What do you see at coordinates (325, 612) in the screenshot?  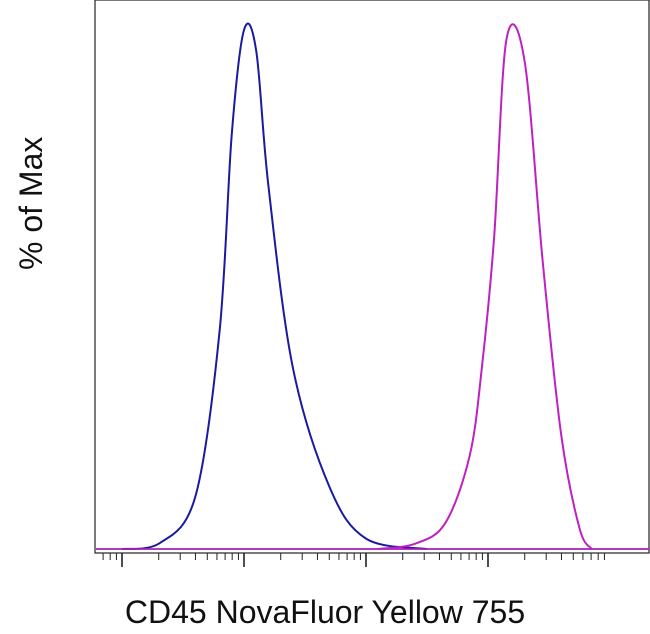 I see `x-axis-label: CD45 NovaFluor Yellow 755` at bounding box center [325, 612].